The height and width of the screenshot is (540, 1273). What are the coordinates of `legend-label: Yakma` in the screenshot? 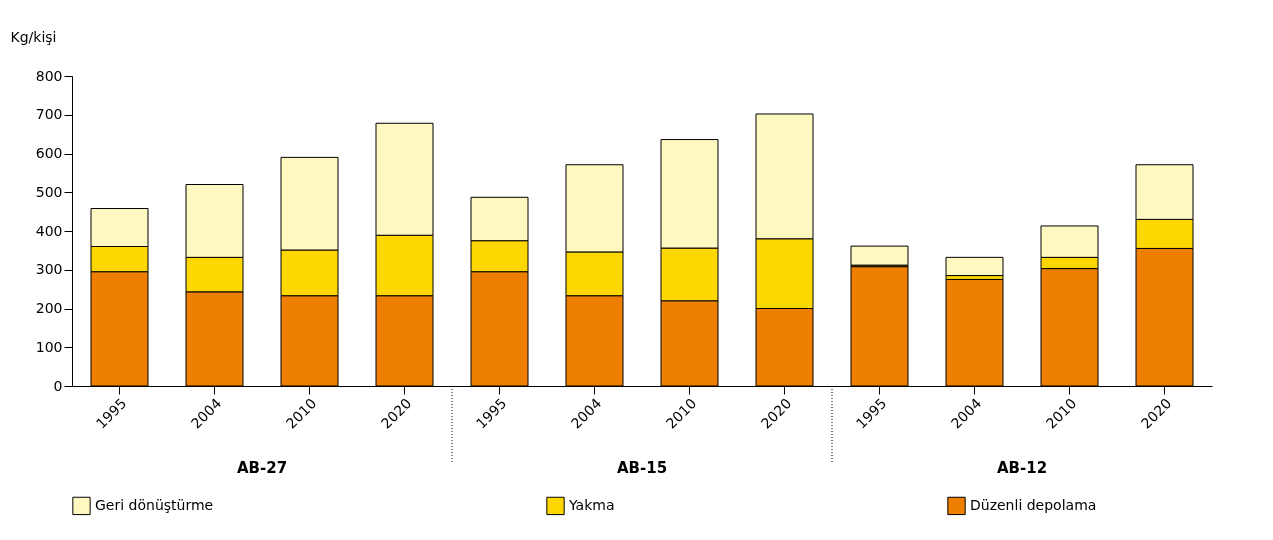 It's located at (591, 504).